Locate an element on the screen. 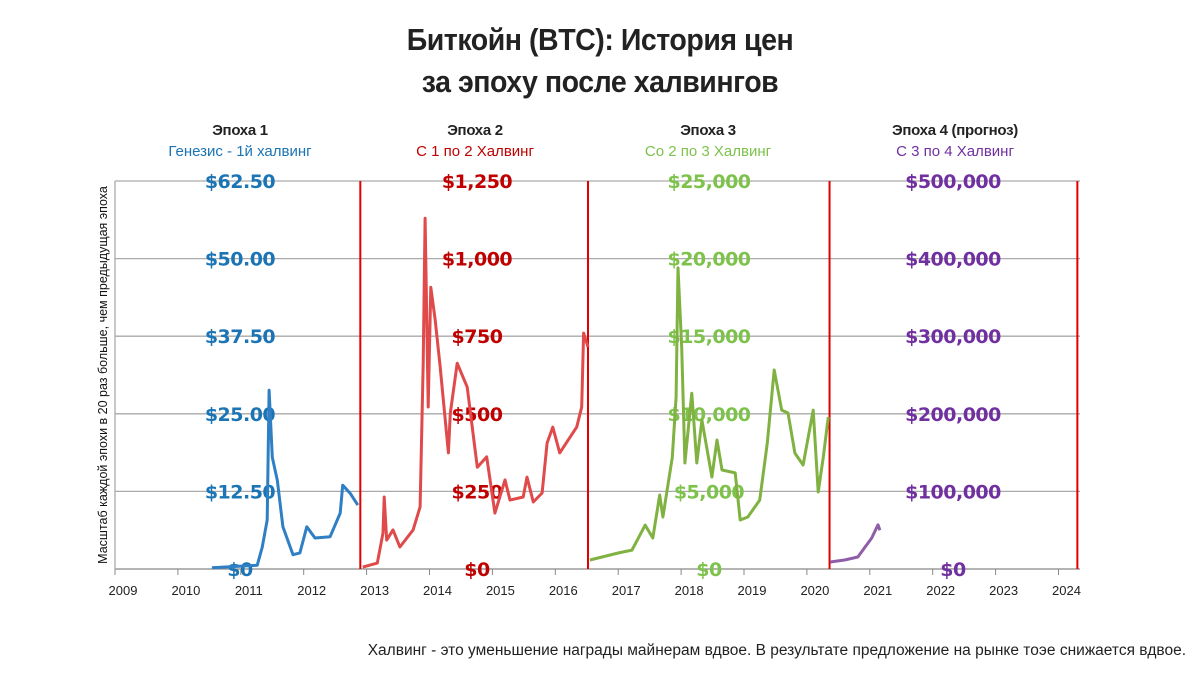 This screenshot has height=675, width=1200. y-tick-label-epoch-2: $250 is located at coordinates (477, 492).